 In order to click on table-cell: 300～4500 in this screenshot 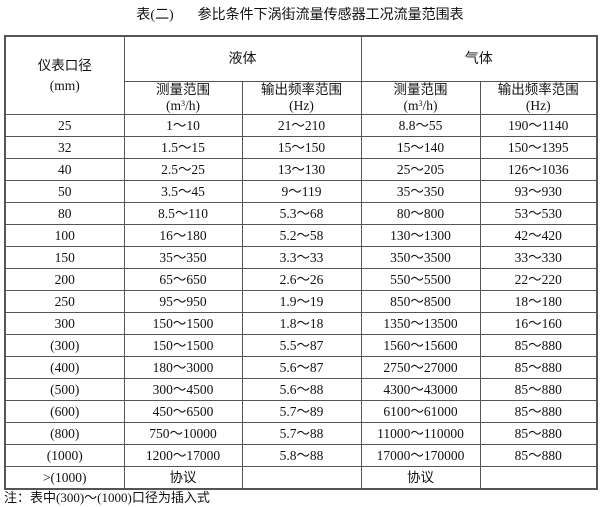, I will do `click(183, 389)`.